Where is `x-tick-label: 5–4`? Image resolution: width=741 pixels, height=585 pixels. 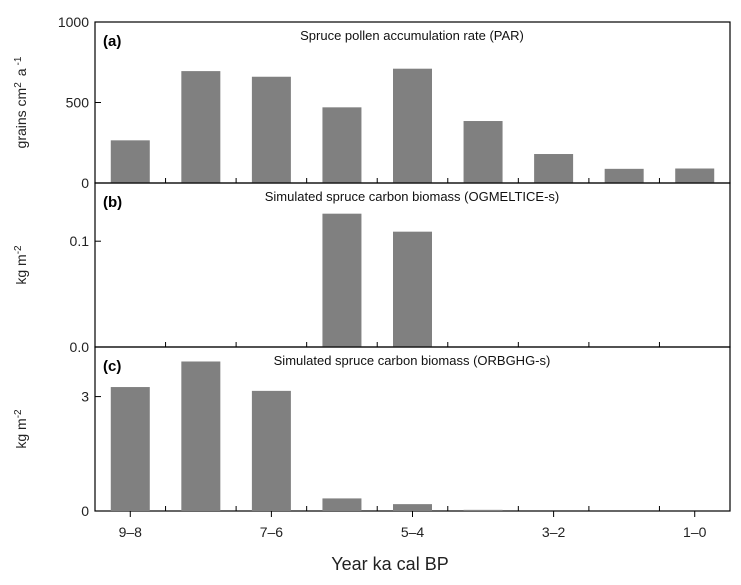
x-tick-label: 5–4 is located at coordinates (413, 532).